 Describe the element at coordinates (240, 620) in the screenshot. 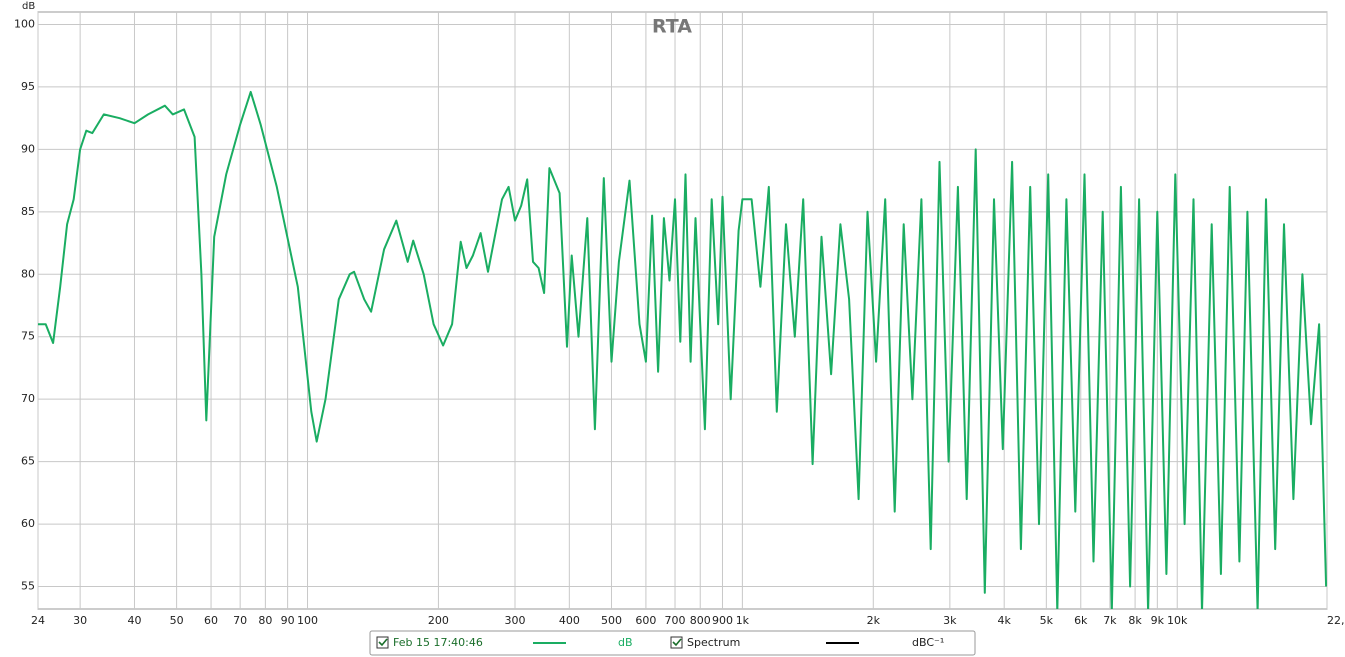

I see `x-tick-label: 70` at that location.